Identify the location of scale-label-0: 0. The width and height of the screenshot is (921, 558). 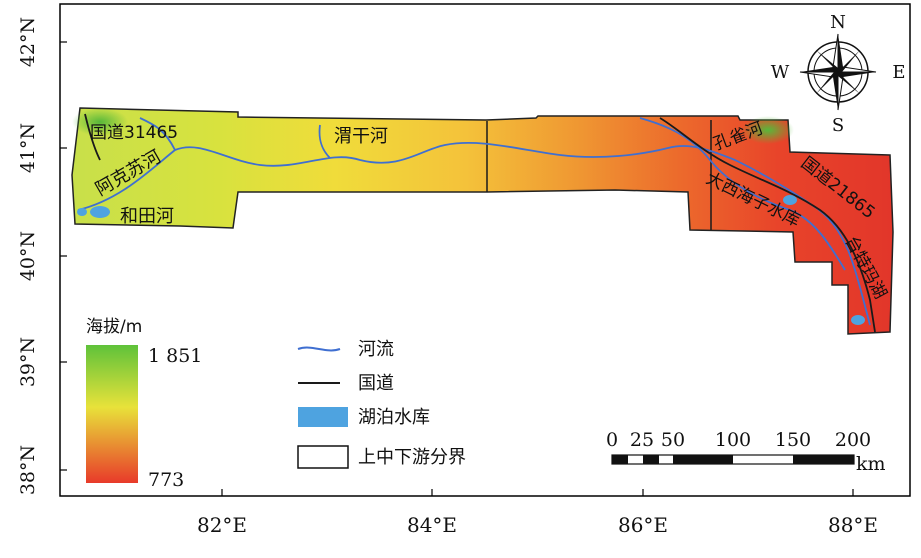
(612, 440).